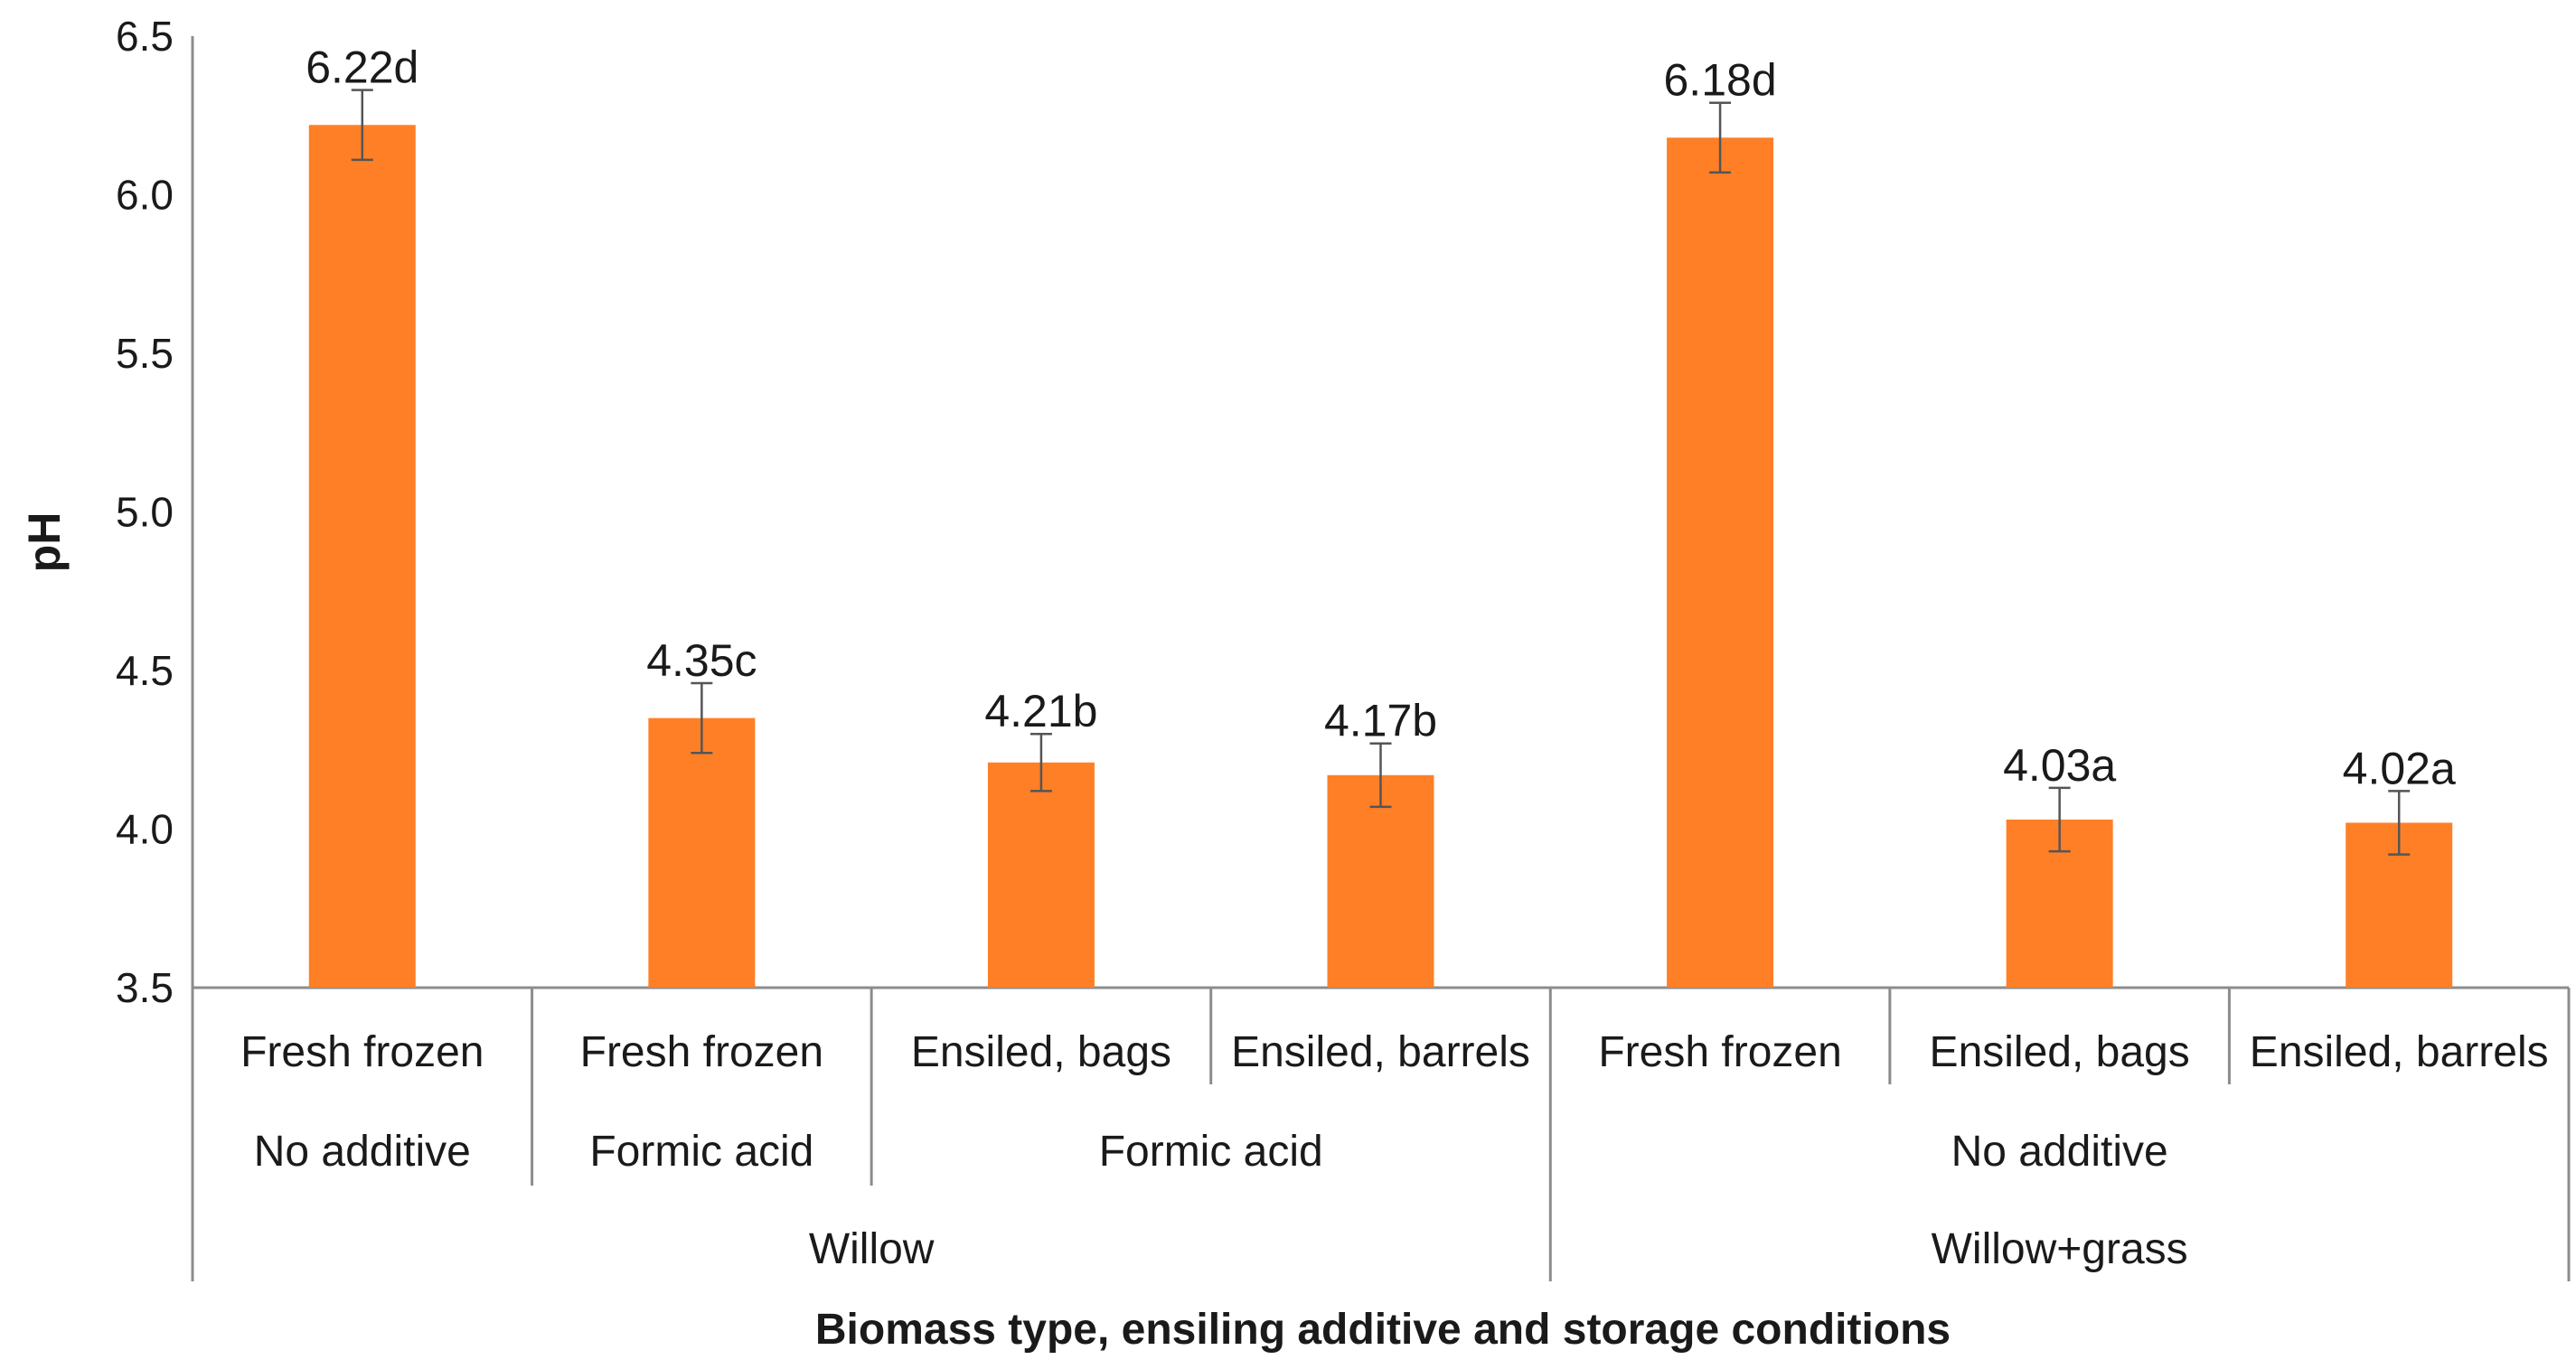  I want to click on y-tick-label: 6.5, so click(145, 36).